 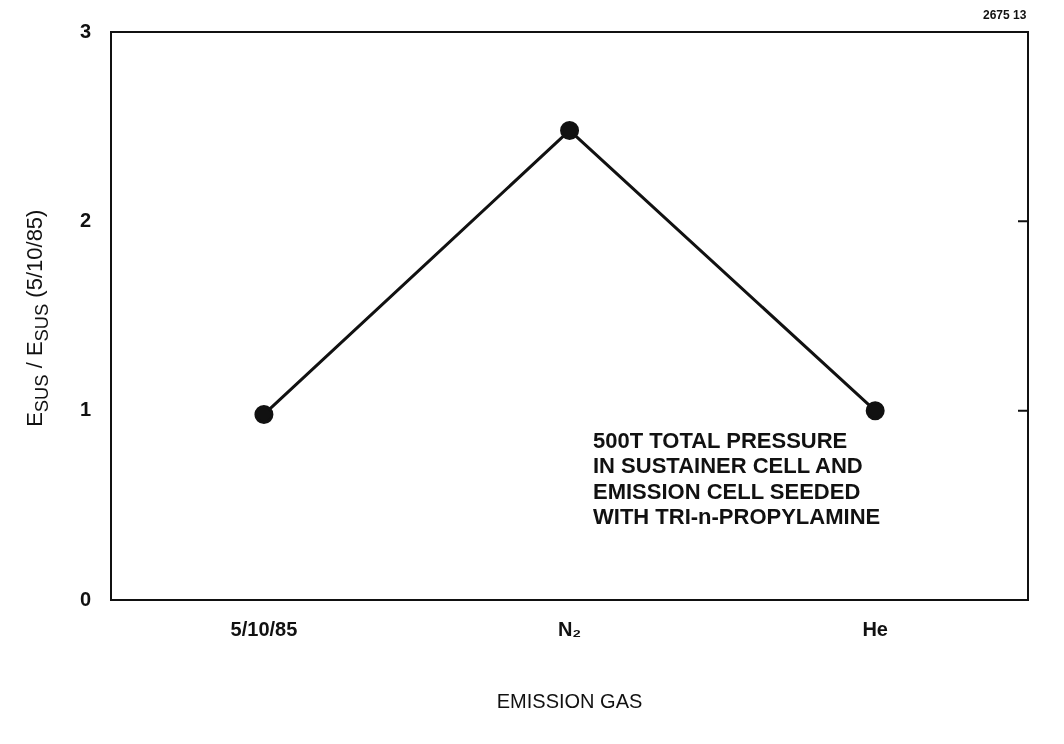 I want to click on x-axis-title: EMISSION GAS, so click(x=569, y=700).